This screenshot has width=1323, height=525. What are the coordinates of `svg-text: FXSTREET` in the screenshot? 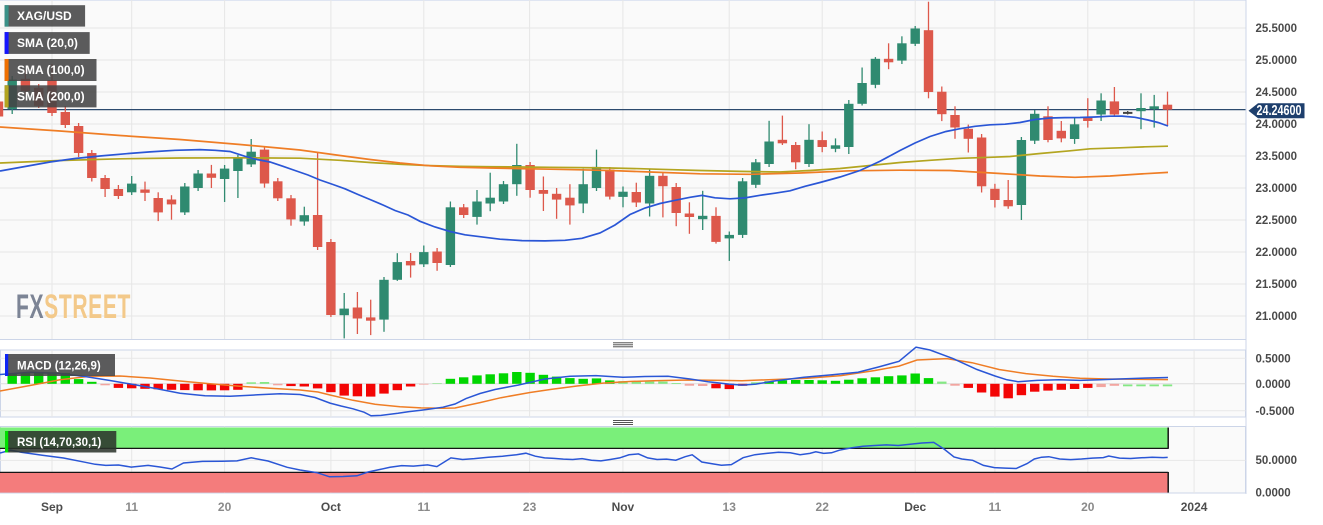 It's located at (73, 306).